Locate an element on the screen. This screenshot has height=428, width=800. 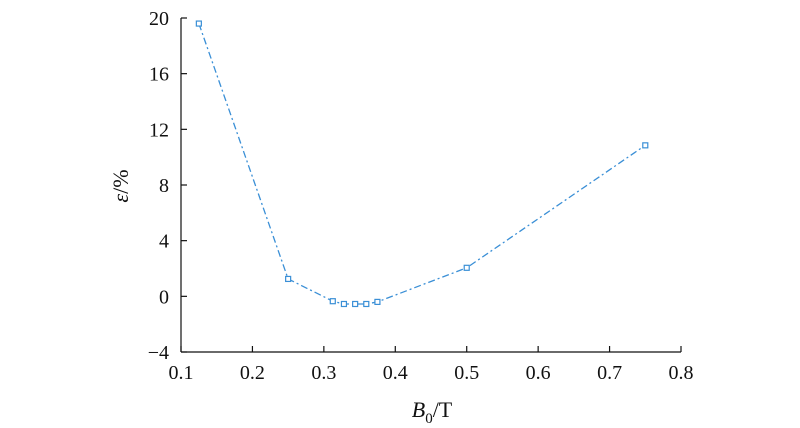
y-axis-symbol: ε is located at coordinates (120, 198).